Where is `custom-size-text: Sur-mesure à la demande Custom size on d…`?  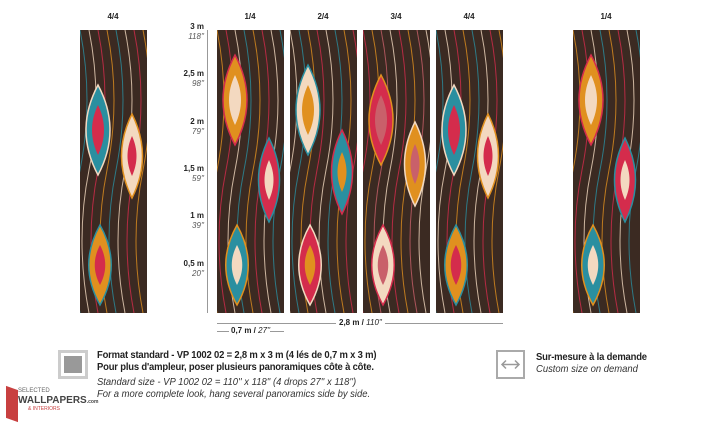 custom-size-text: Sur-mesure à la demande Custom size on d… is located at coordinates (591, 363).